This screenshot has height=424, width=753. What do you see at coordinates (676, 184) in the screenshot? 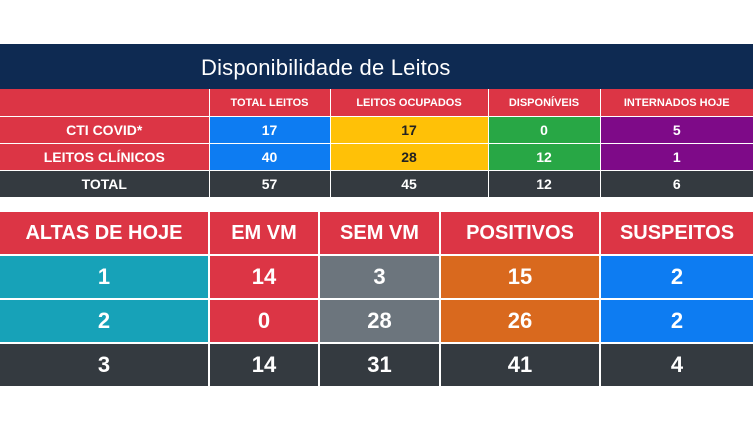
I see `cell-internados-hoje: 6` at bounding box center [676, 184].